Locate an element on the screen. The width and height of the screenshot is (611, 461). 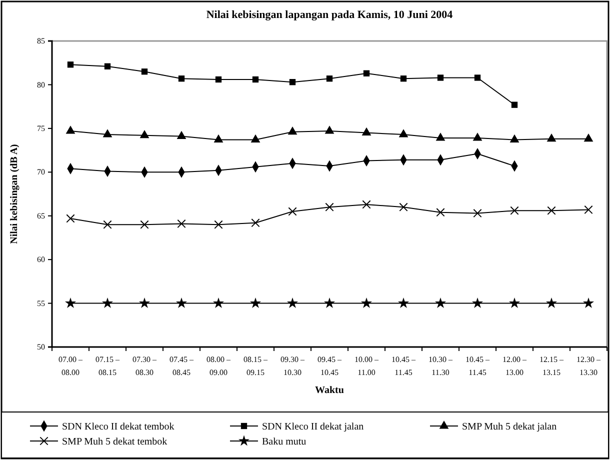
legend-label: Baku mutu is located at coordinates (284, 442).